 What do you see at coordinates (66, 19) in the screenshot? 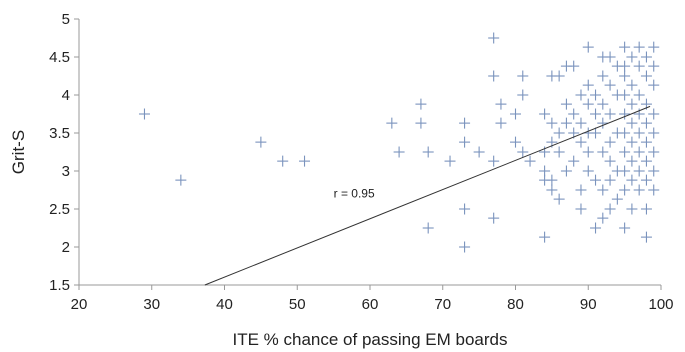
I see `y-tick-label: 5` at bounding box center [66, 19].